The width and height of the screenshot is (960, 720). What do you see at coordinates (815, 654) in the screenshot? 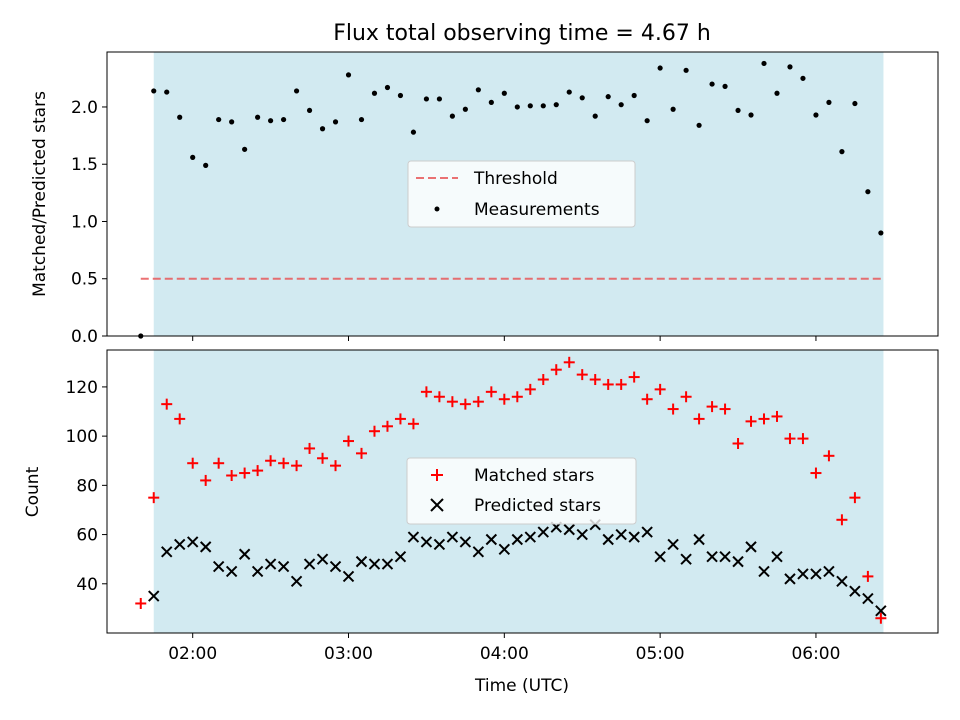
I see `x-tick-label: 06:00` at bounding box center [815, 654].